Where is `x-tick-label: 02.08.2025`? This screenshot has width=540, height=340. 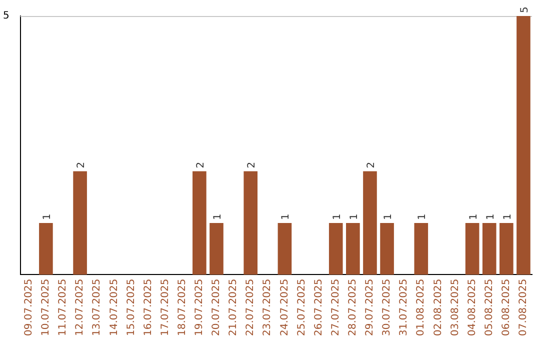
x-tick-label: 02.08.2025 is located at coordinates (438, 307).